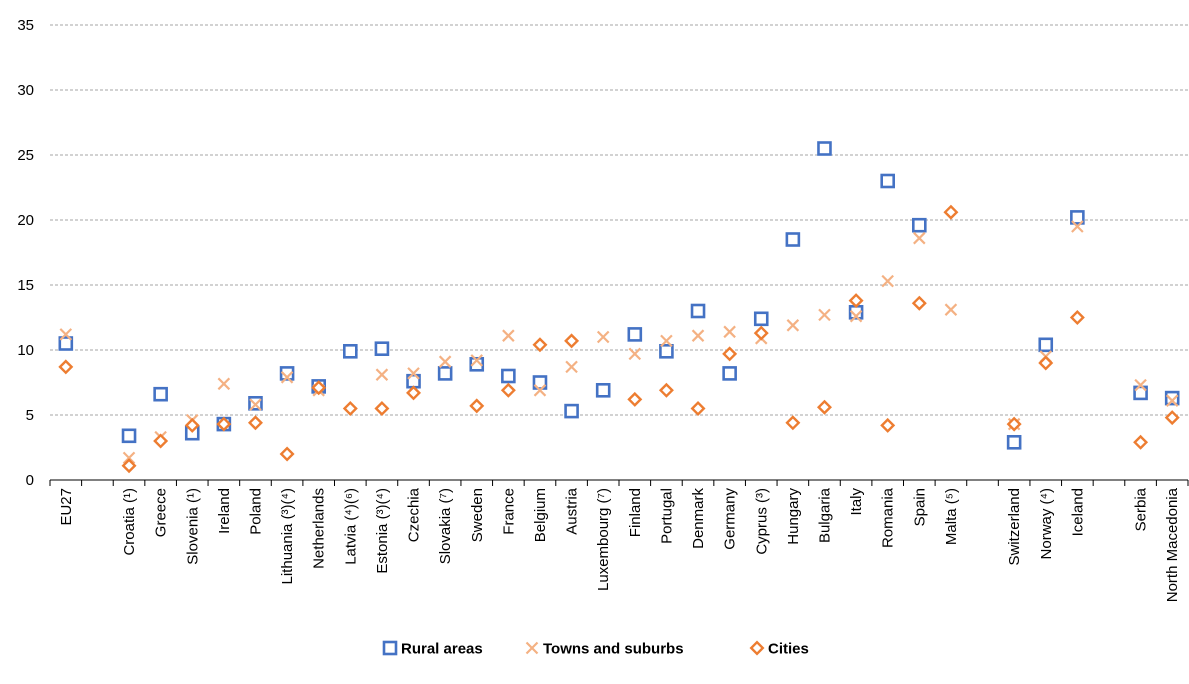 The width and height of the screenshot is (1189, 684). Describe the element at coordinates (25, 90) in the screenshot. I see `y-tick-label: 30` at that location.